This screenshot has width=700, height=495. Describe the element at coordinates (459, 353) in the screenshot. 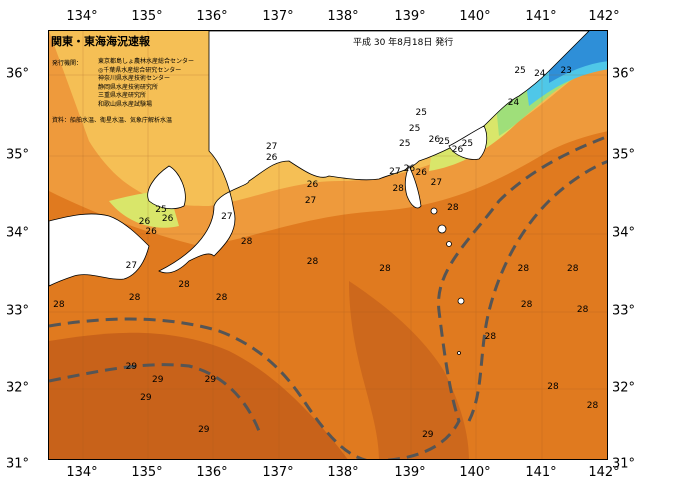

I see `izu-island-aogashima` at that location.